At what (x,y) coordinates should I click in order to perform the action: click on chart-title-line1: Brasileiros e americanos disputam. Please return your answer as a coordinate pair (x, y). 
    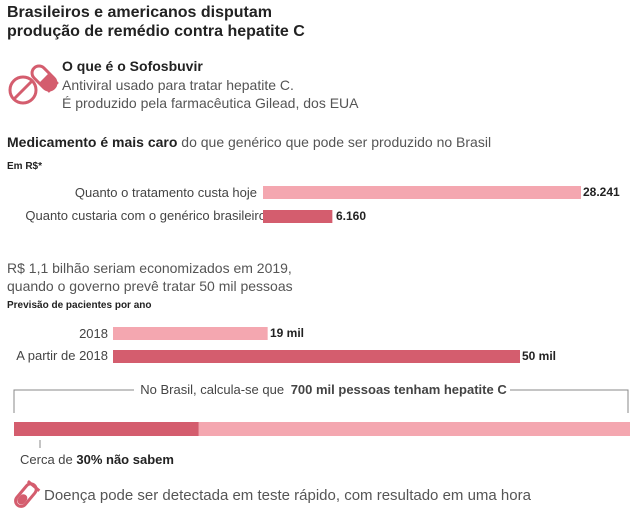
    Looking at the image, I should click on (139, 12).